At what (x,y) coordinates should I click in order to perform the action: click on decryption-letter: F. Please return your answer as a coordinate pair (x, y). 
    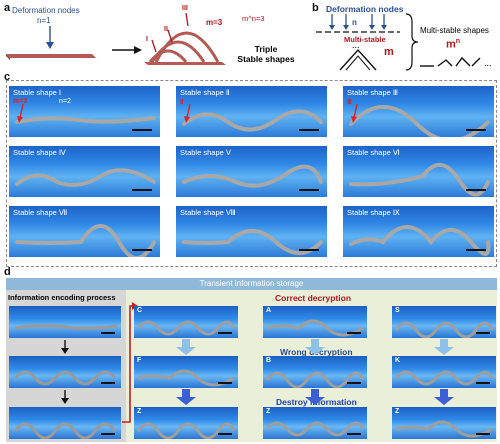
    Looking at the image, I should click on (139, 360).